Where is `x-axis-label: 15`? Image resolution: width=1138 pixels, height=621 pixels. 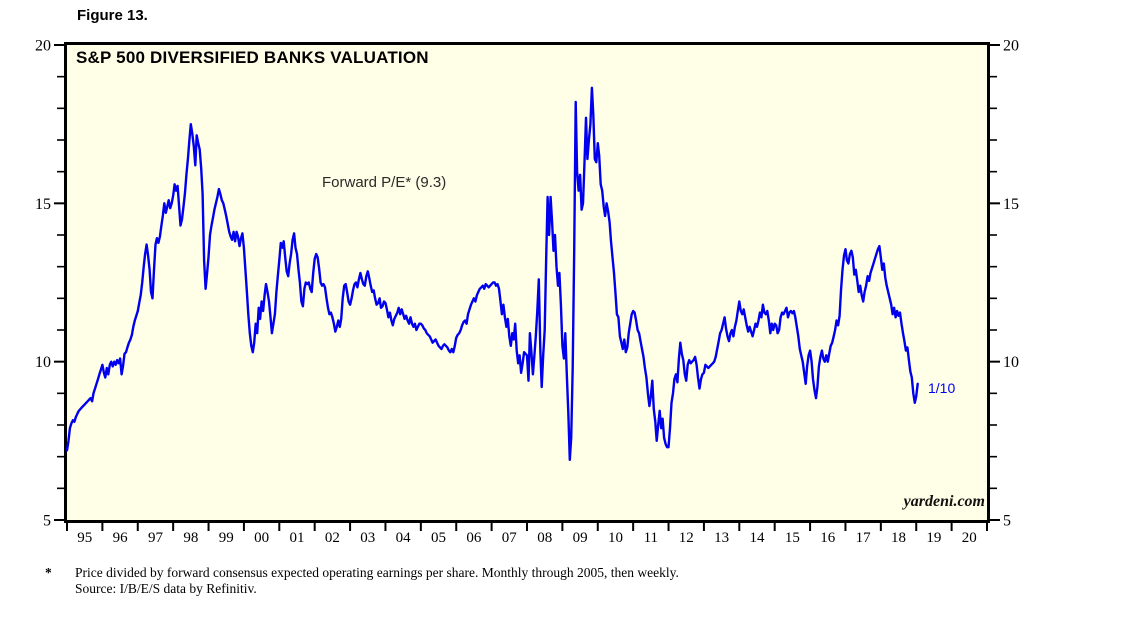
x-axis-label: 15 is located at coordinates (792, 538).